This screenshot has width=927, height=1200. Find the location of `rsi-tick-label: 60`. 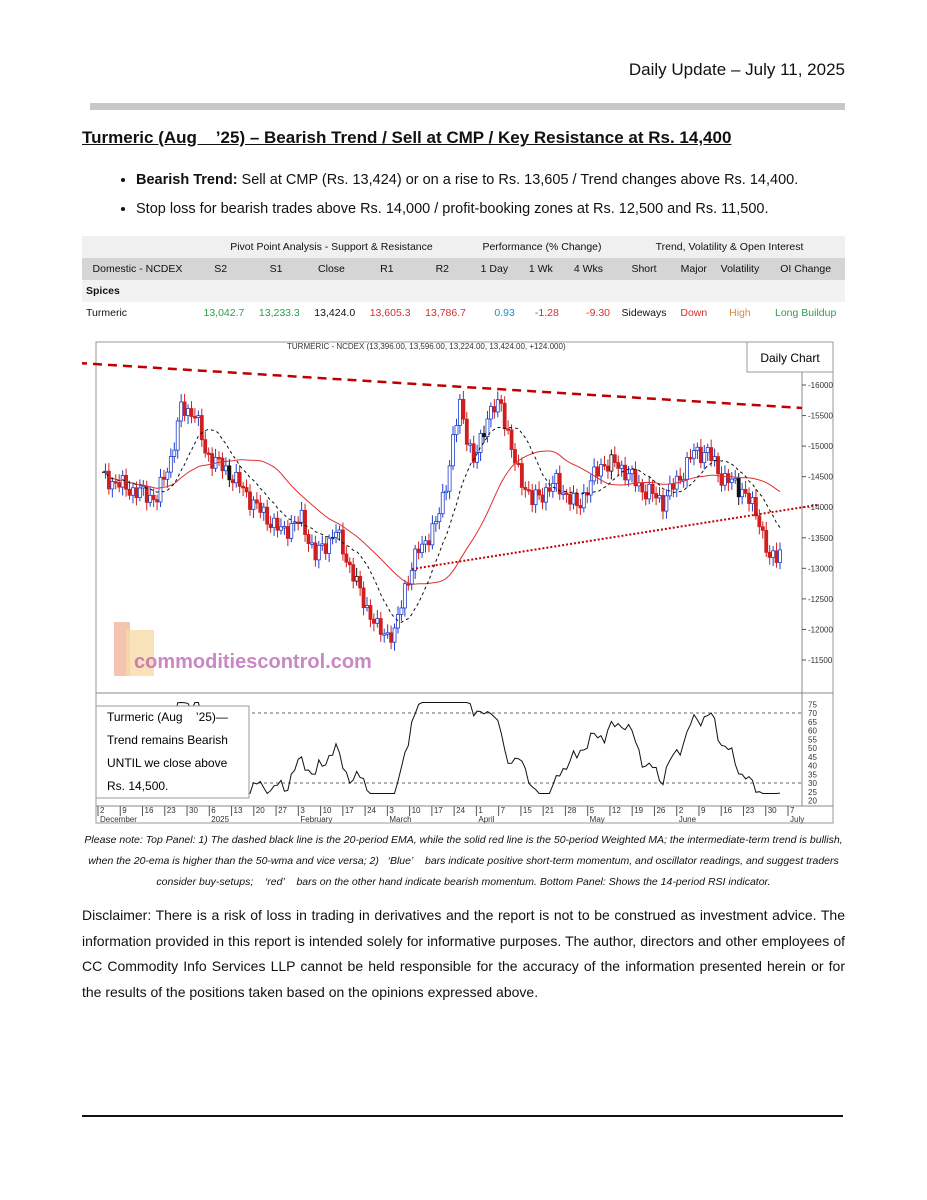

rsi-tick-label: 60 is located at coordinates (812, 731).